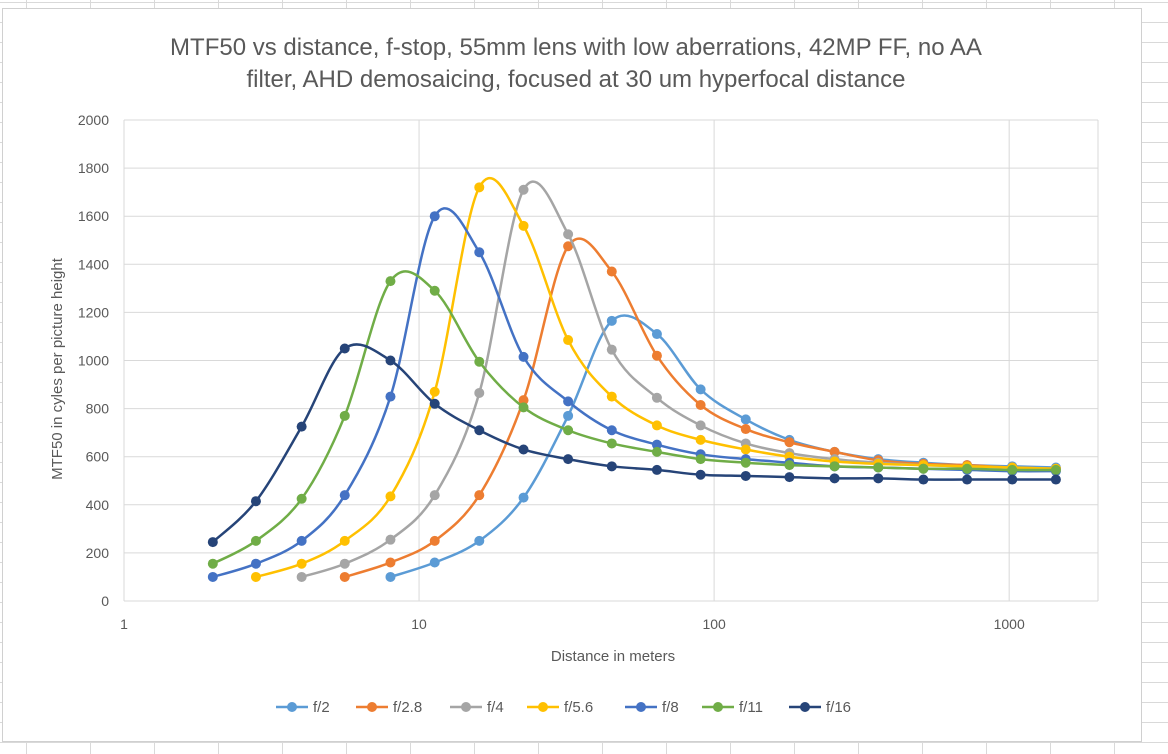 Image resolution: width=1168 pixels, height=754 pixels. Describe the element at coordinates (98, 505) in the screenshot. I see `y-tick-label: 400` at that location.